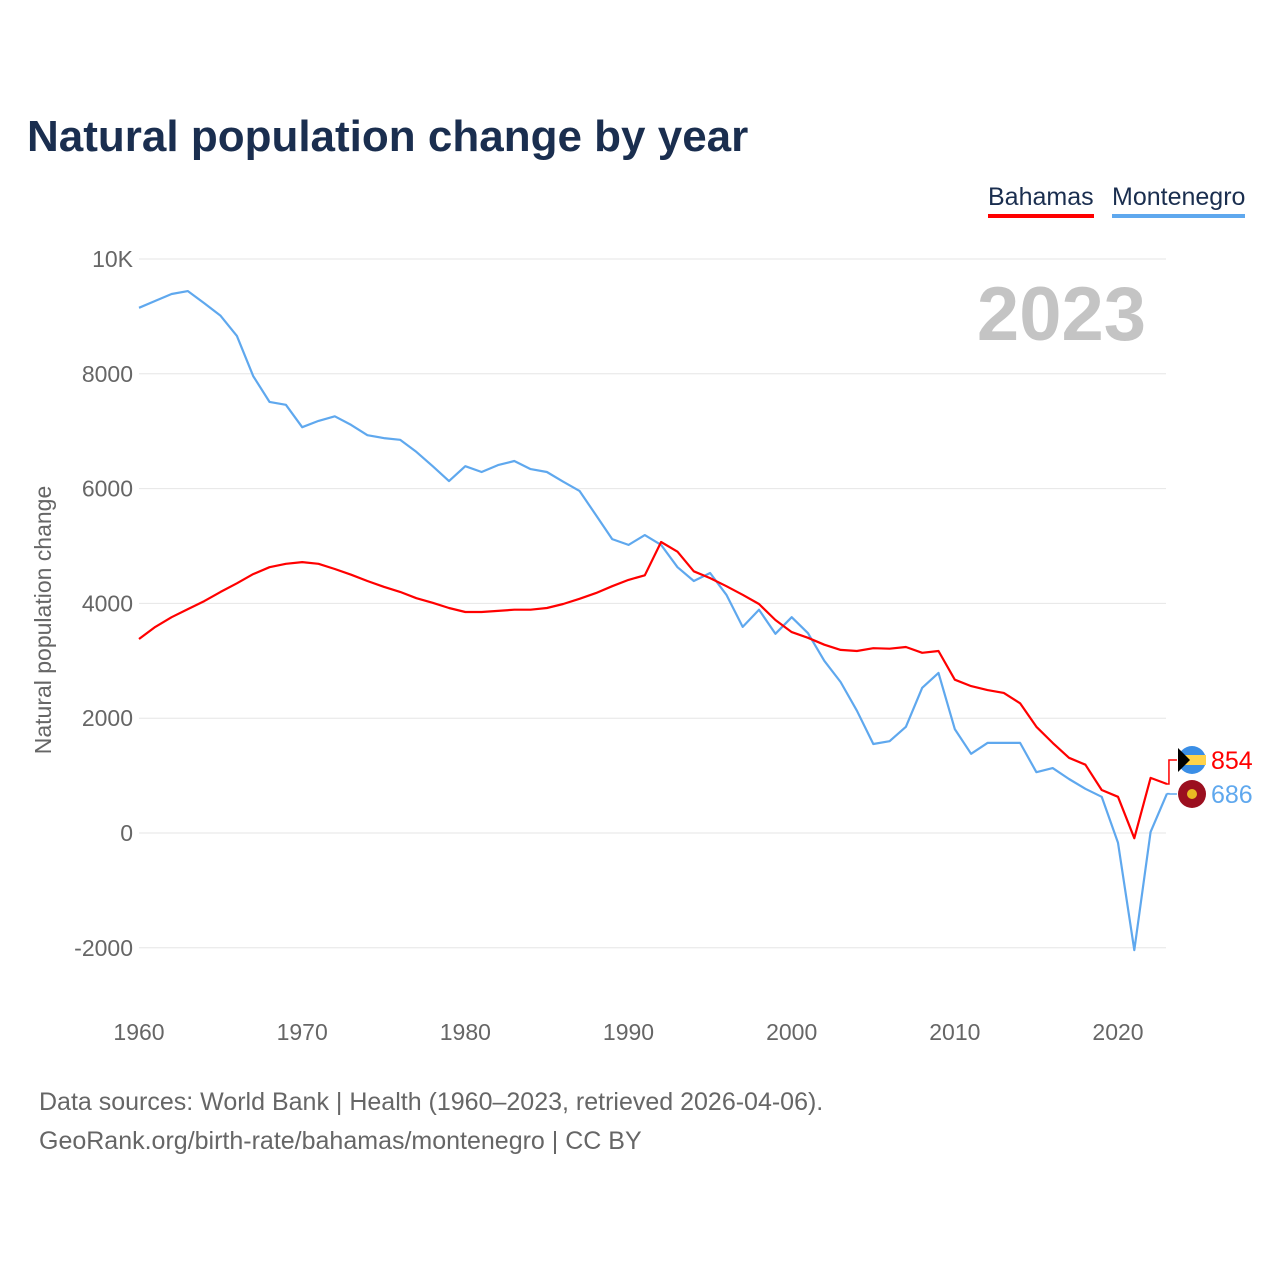 Image resolution: width=1280 pixels, height=1280 pixels. Describe the element at coordinates (107, 374) in the screenshot. I see `y-tick-label: 8000` at that location.